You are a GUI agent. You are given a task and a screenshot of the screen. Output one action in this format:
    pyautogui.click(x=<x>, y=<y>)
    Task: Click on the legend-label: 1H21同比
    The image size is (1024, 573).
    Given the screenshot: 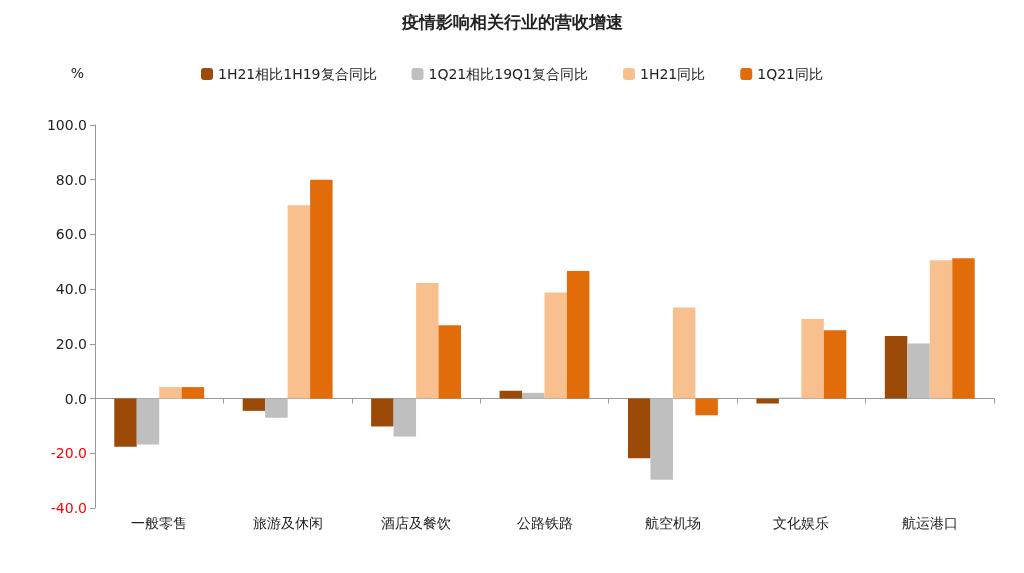 What is the action you would take?
    pyautogui.click(x=673, y=74)
    